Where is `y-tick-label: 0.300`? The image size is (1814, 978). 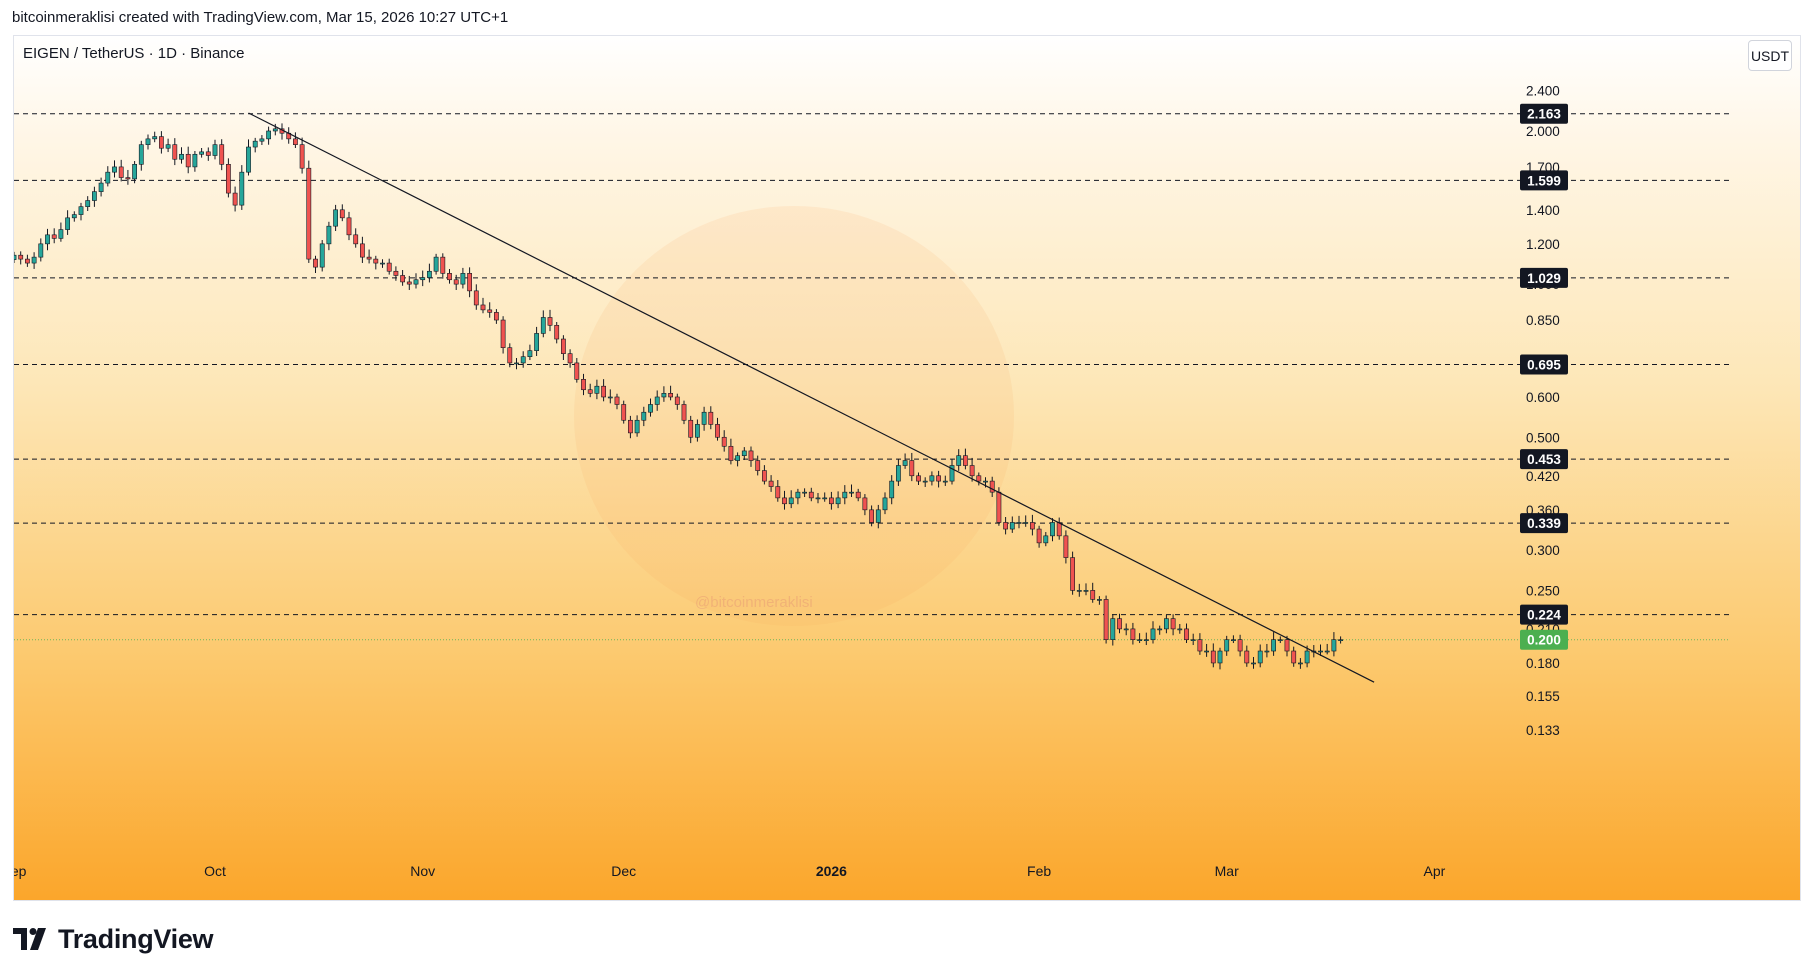 y-tick-label: 0.300 is located at coordinates (1543, 550).